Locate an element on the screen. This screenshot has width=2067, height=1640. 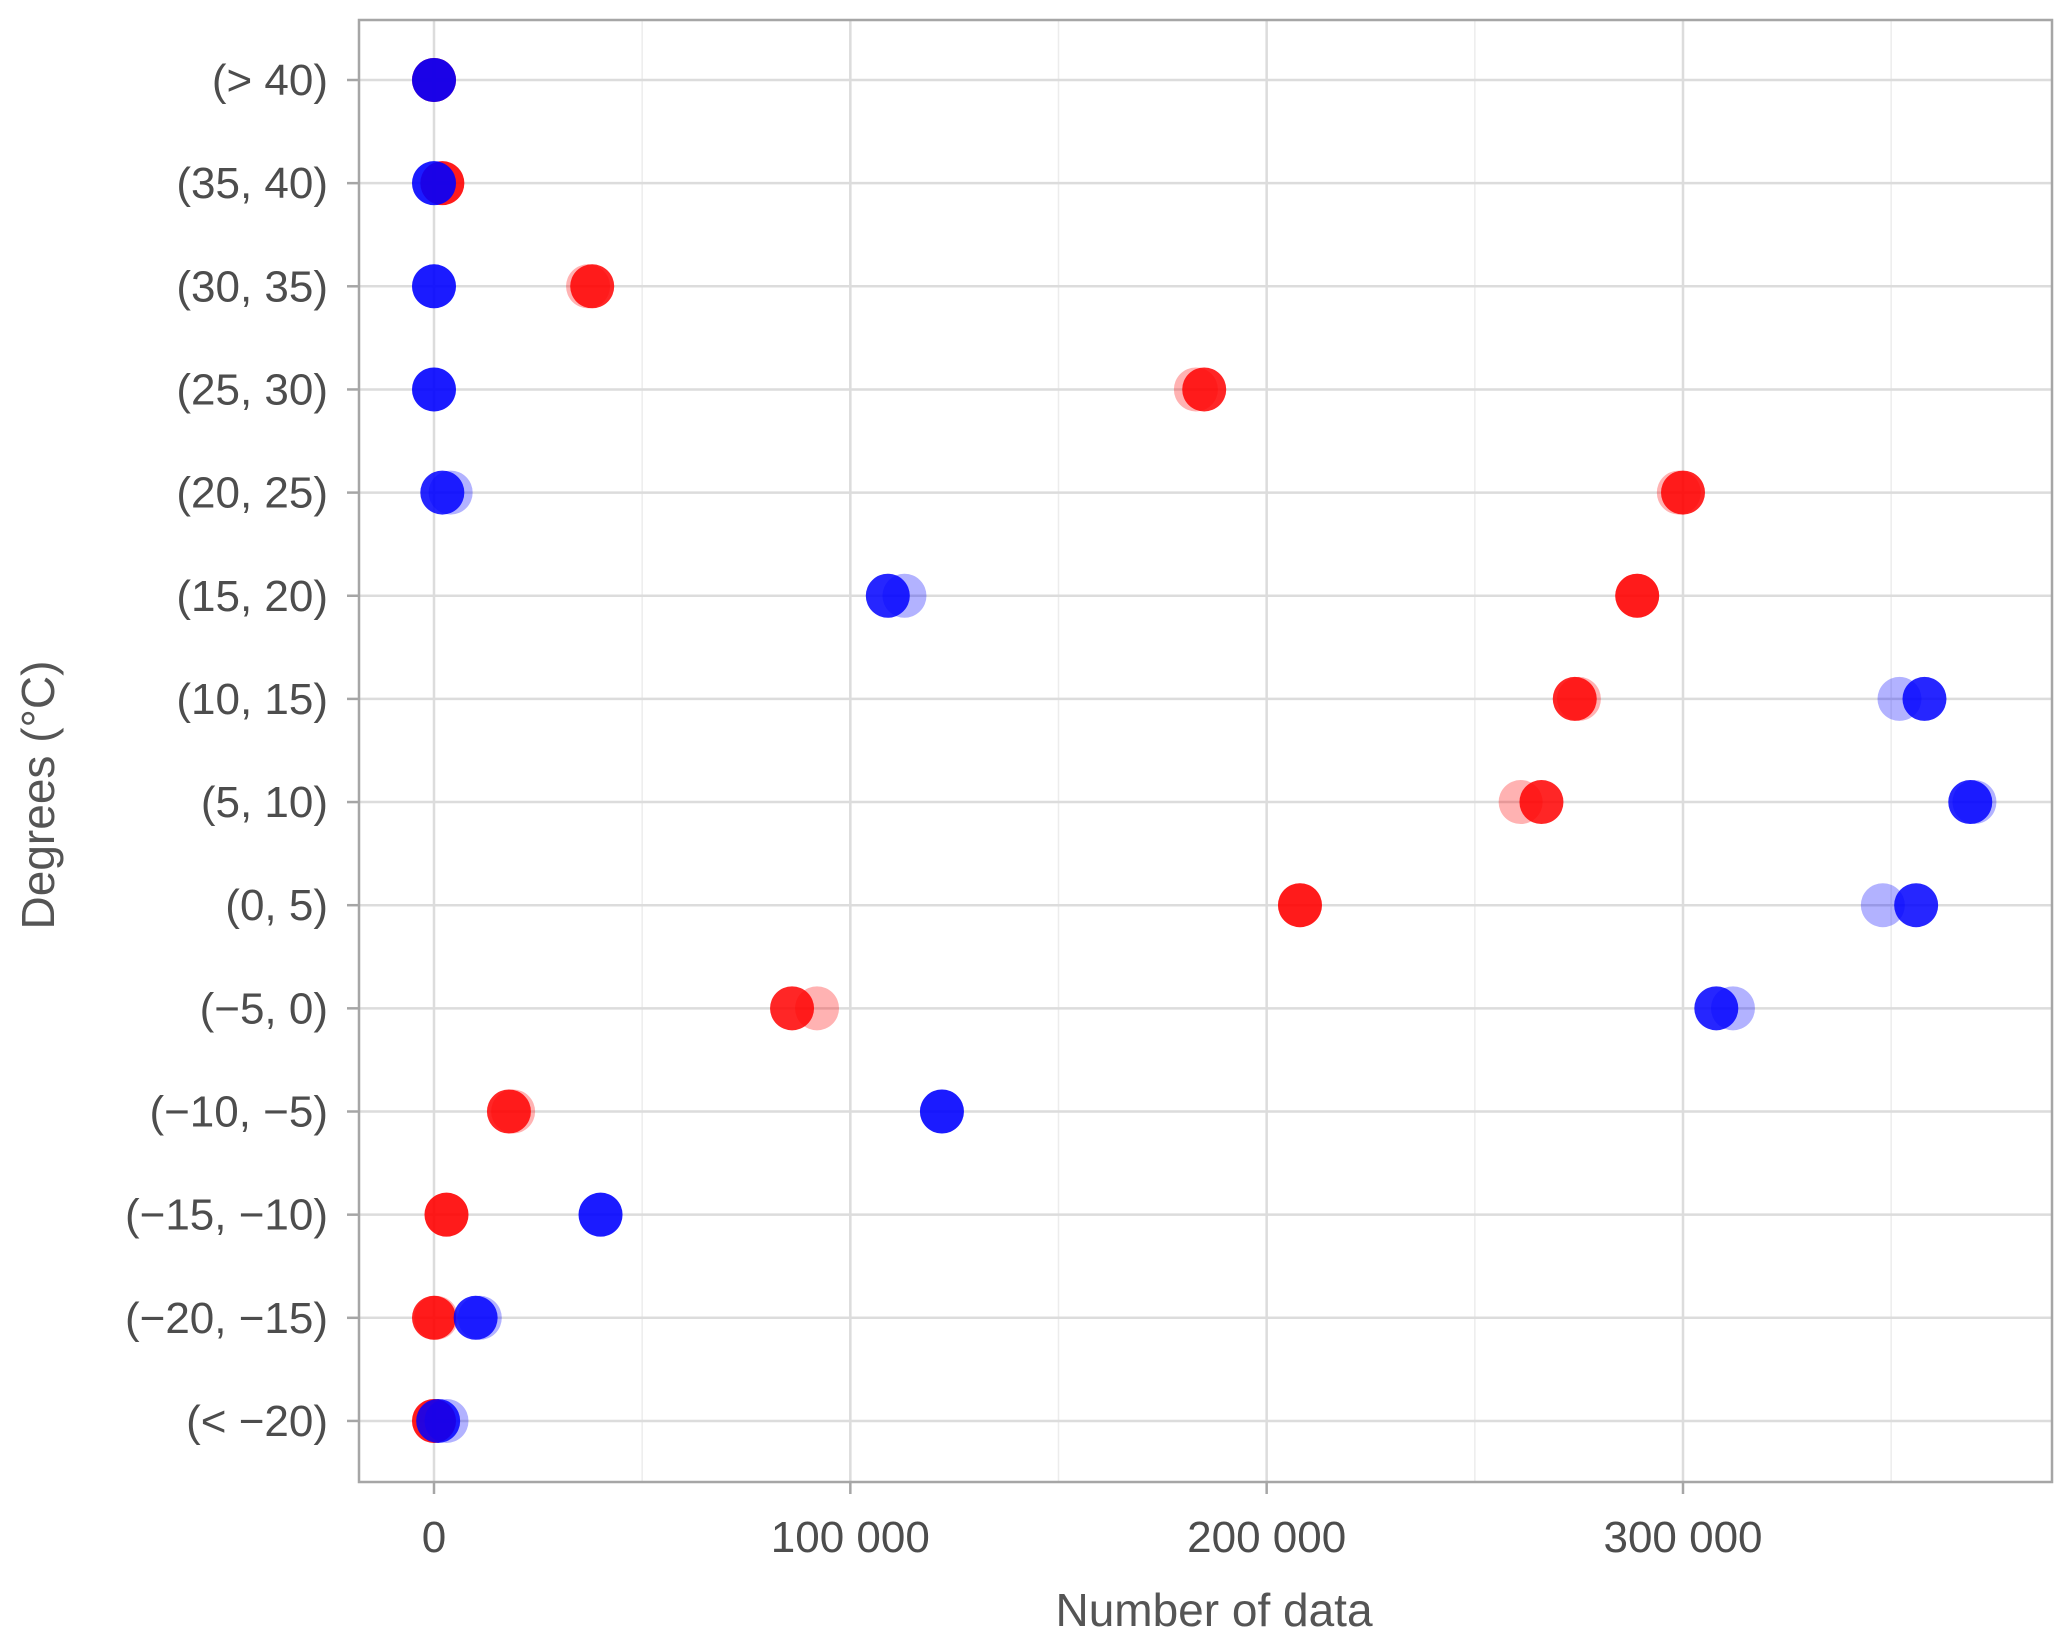
x-tick-label: 0 is located at coordinates (434, 1537).